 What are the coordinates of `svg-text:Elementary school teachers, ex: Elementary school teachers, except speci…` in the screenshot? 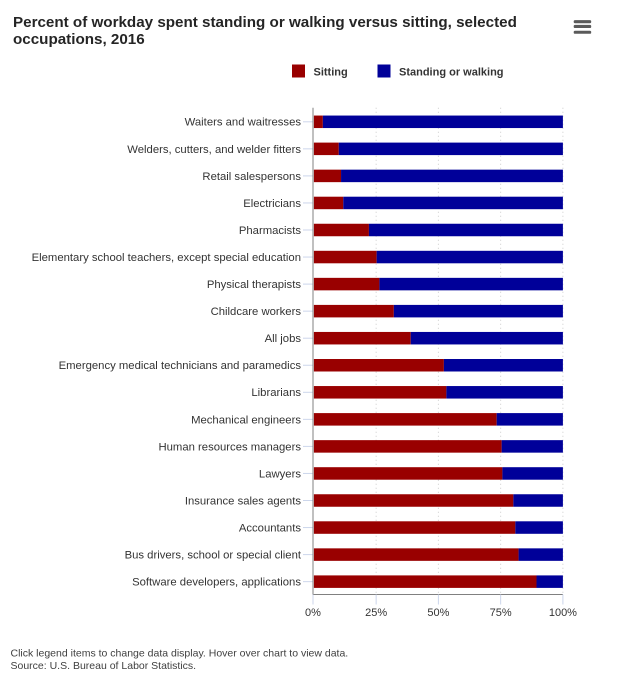 It's located at (166, 258).